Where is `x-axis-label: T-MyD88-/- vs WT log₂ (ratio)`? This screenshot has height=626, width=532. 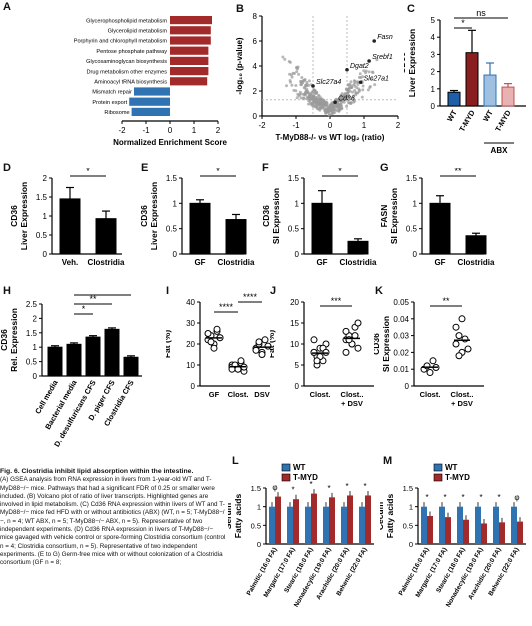 x-axis-label: T-MyD88-/- vs WT log₂ (ratio) is located at coordinates (330, 137).